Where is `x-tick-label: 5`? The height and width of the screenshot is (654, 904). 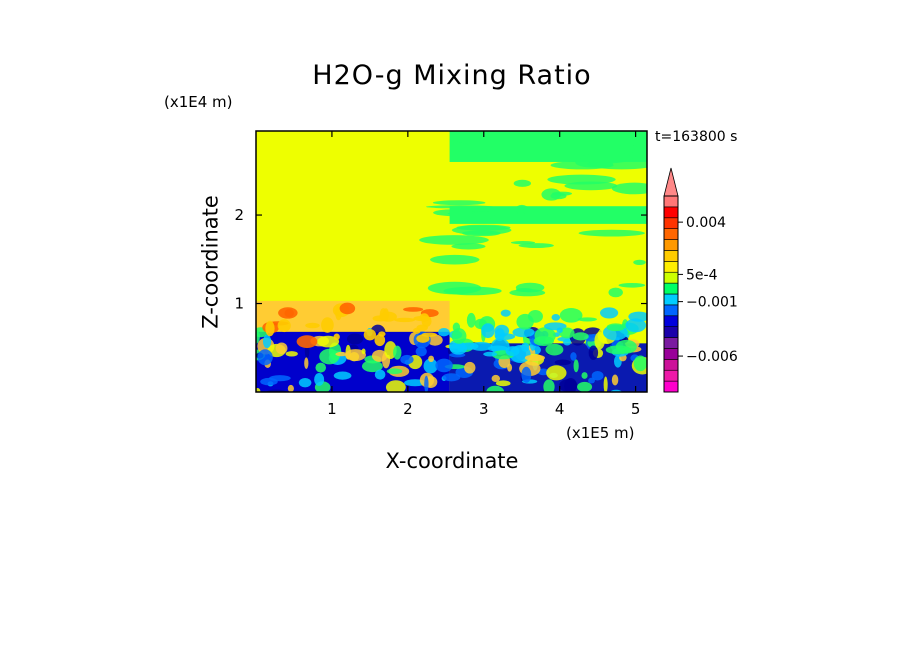 x-tick-label: 5 is located at coordinates (636, 409).